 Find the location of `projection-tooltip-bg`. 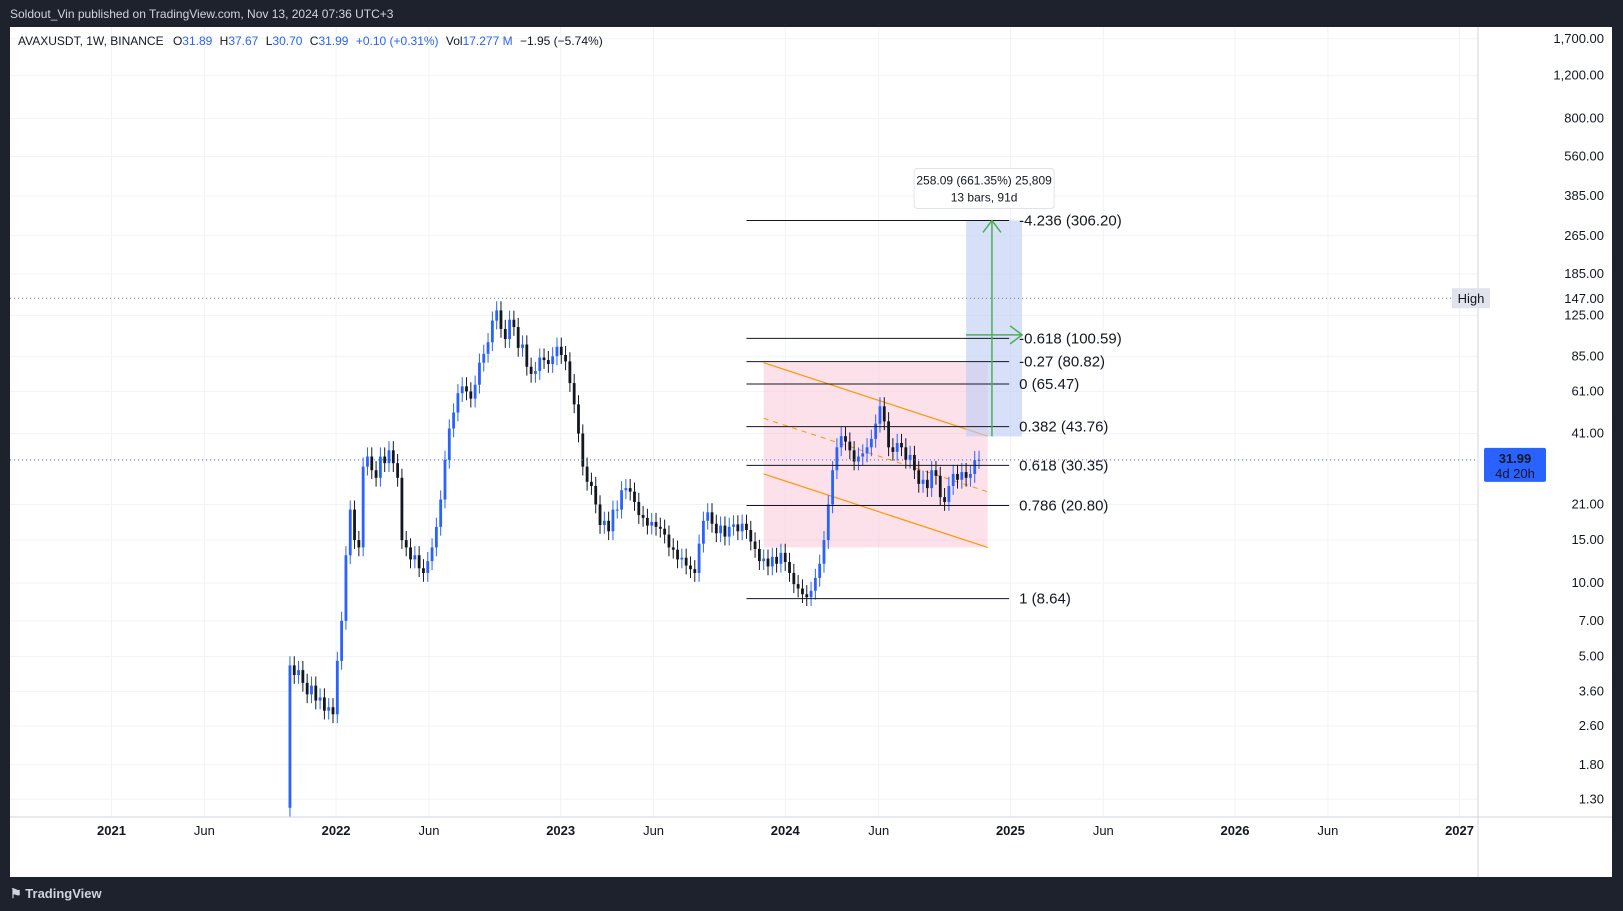

projection-tooltip-bg is located at coordinates (984, 188).